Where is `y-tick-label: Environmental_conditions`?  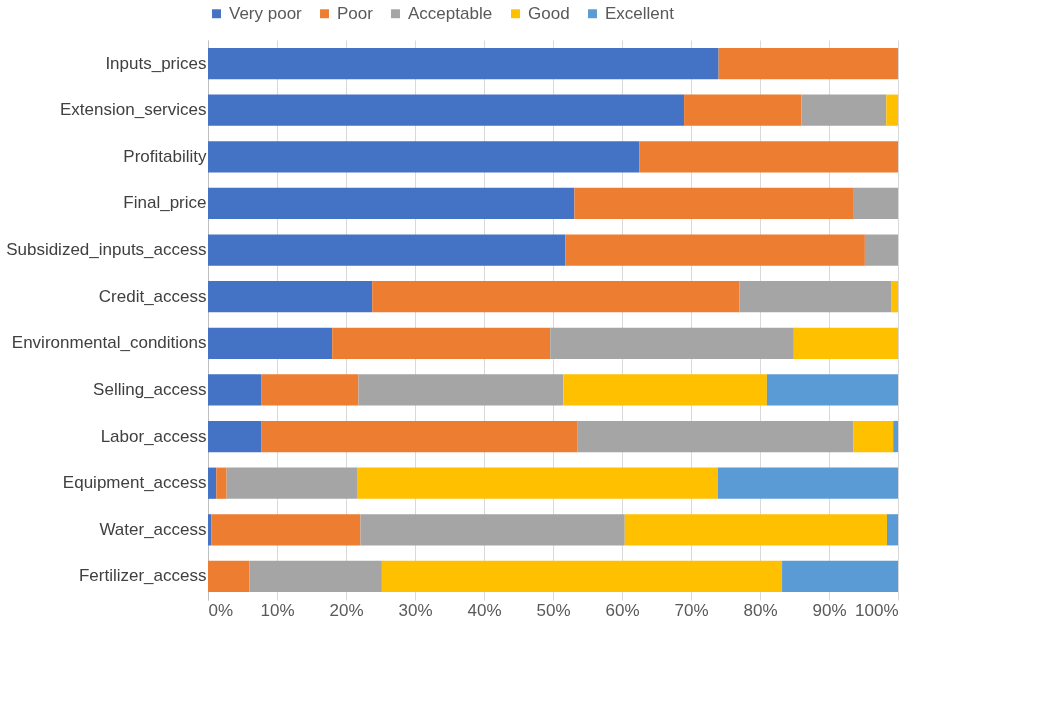
y-tick-label: Environmental_conditions is located at coordinates (109, 343).